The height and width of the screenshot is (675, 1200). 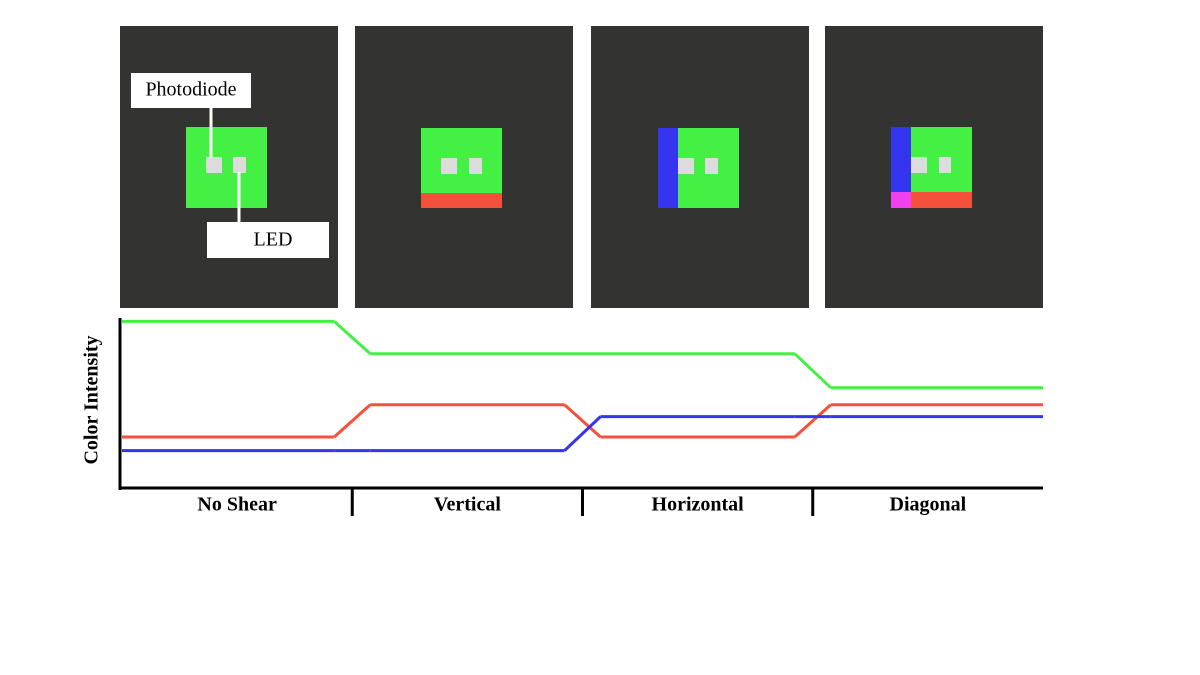 What do you see at coordinates (273, 240) in the screenshot?
I see `annotation: LED` at bounding box center [273, 240].